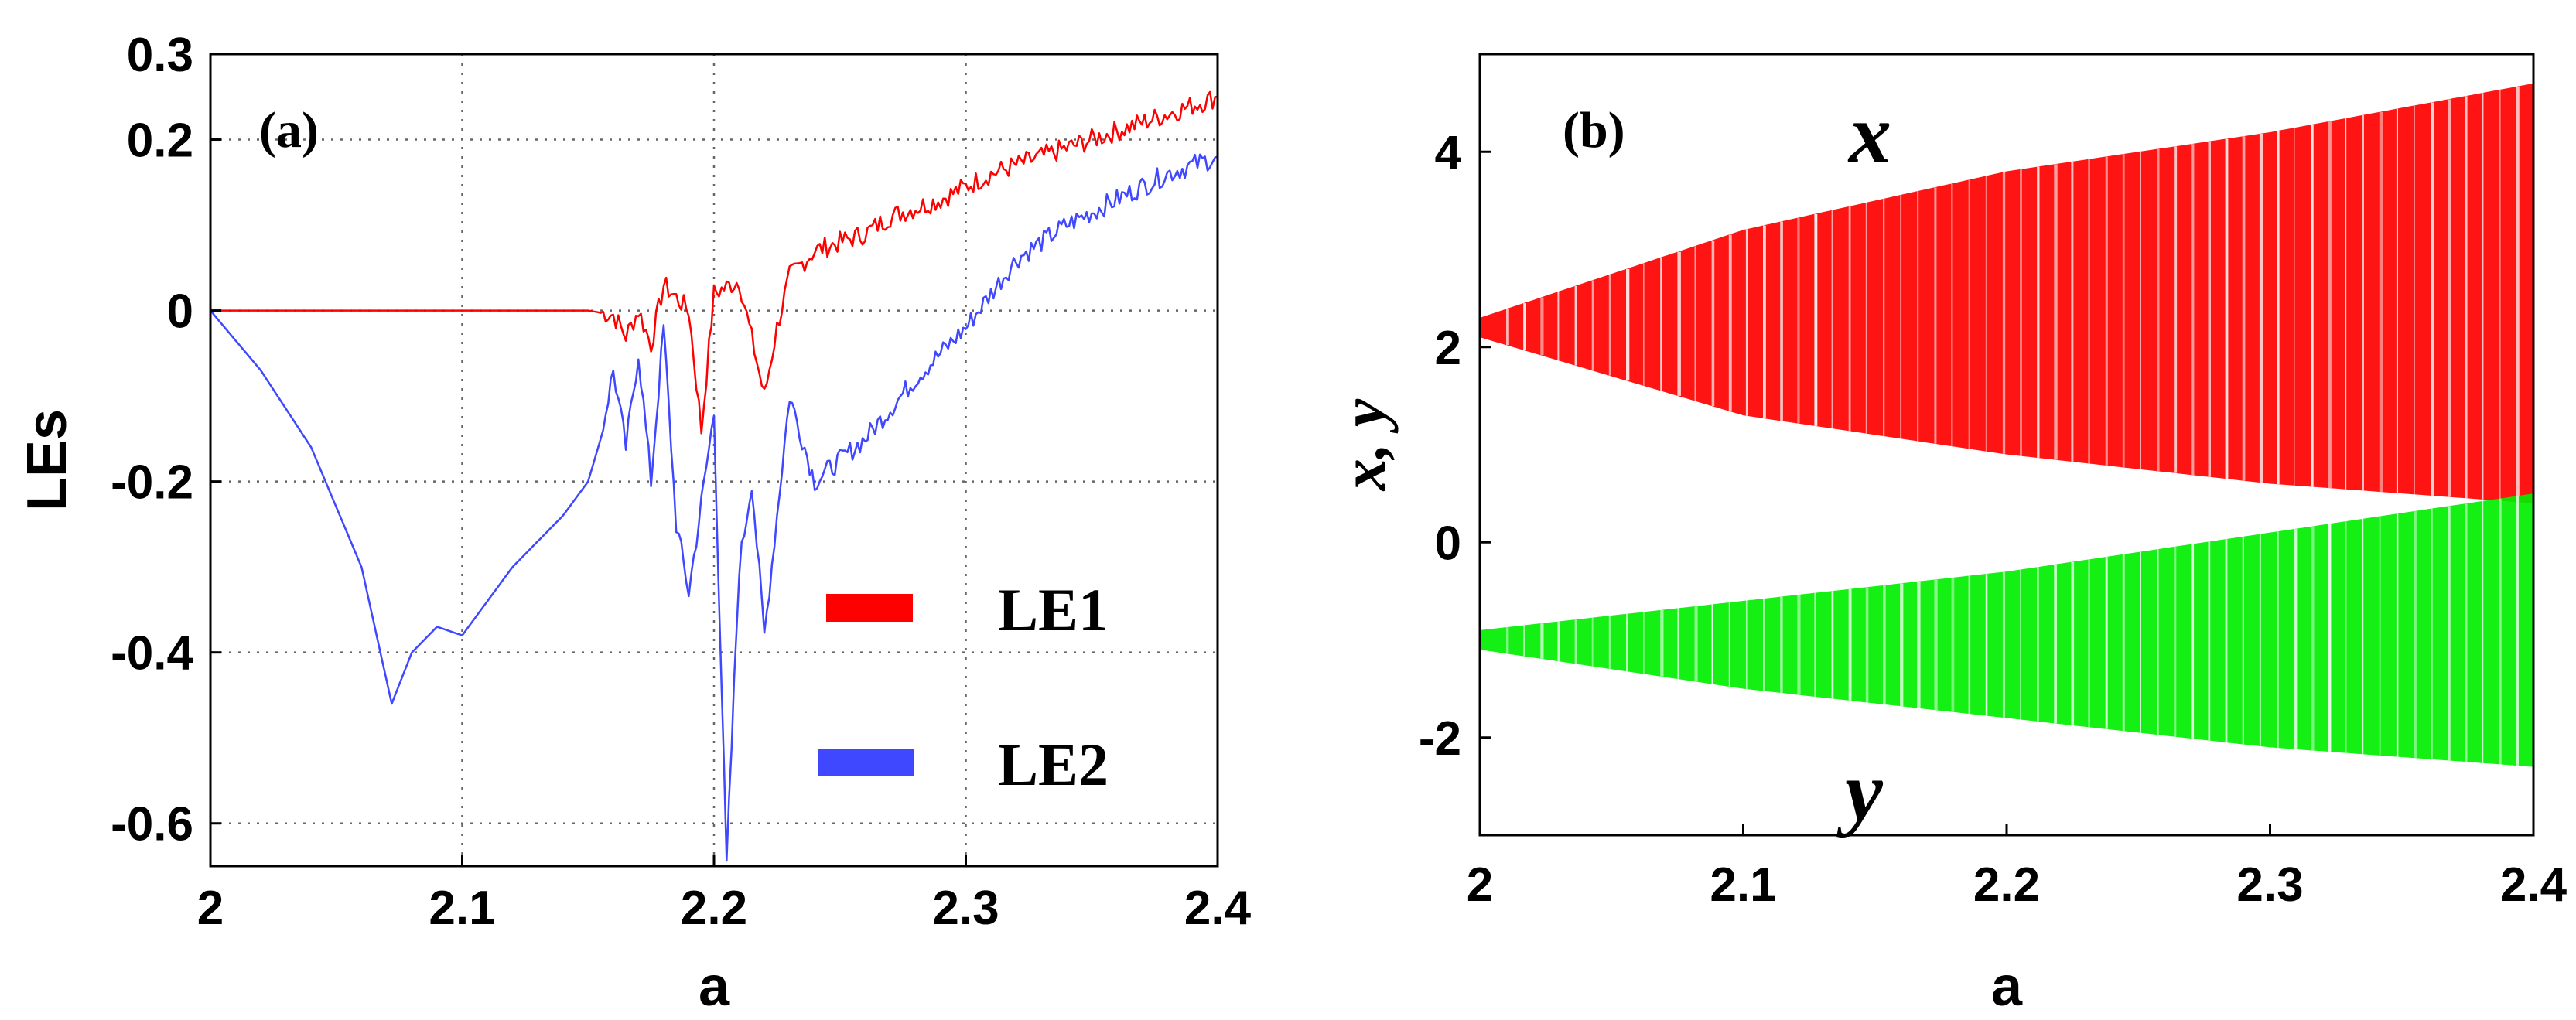  What do you see at coordinates (714, 987) in the screenshot?
I see `panel-a-x-axis-label: a` at bounding box center [714, 987].